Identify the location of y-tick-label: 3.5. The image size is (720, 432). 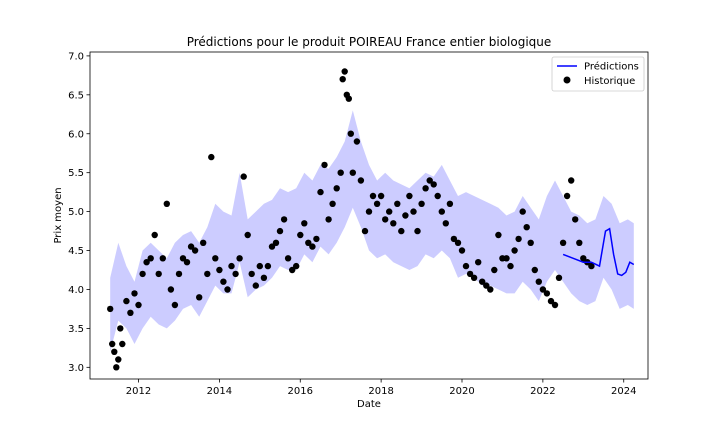
(76, 329).